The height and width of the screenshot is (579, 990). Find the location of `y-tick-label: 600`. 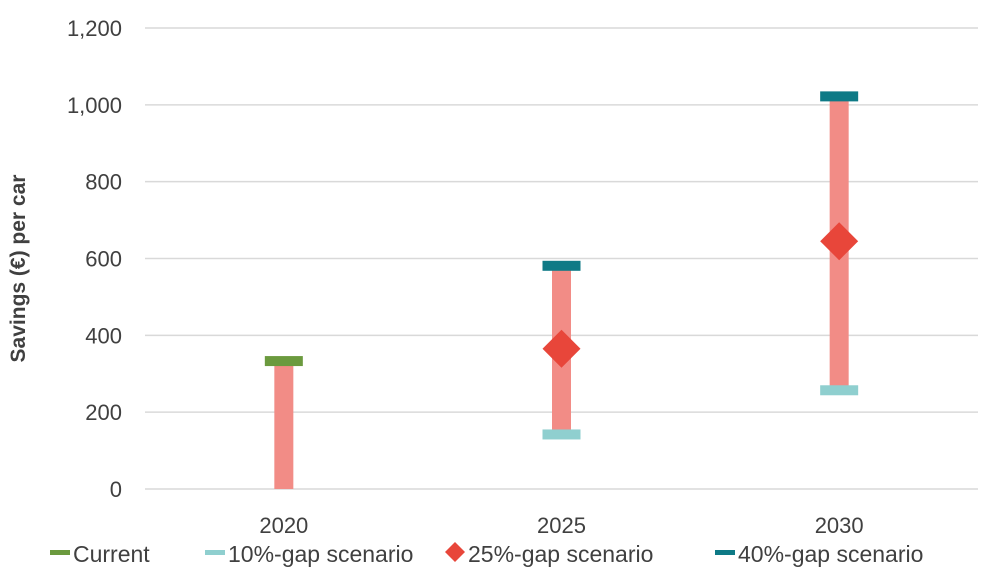

y-tick-label: 600 is located at coordinates (103, 259).